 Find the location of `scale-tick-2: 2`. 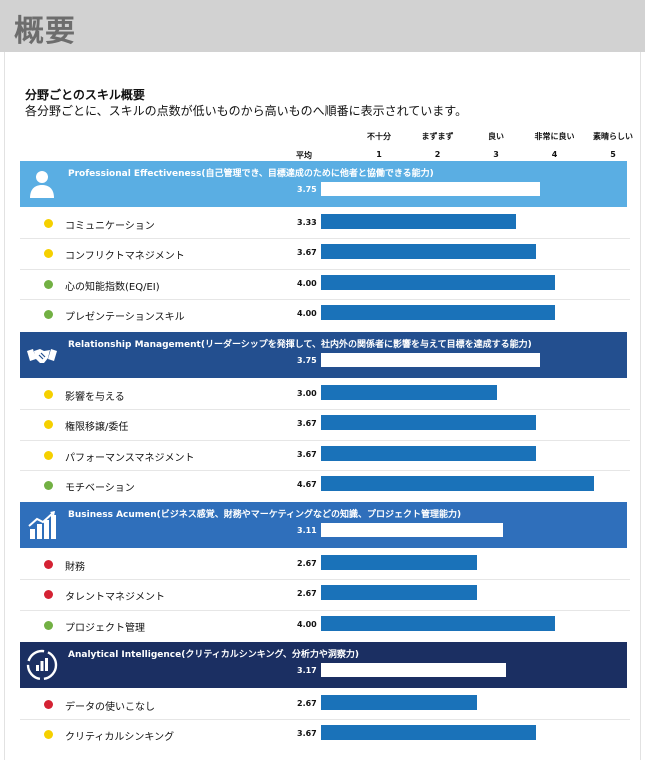

scale-tick-2: 2 is located at coordinates (437, 154).